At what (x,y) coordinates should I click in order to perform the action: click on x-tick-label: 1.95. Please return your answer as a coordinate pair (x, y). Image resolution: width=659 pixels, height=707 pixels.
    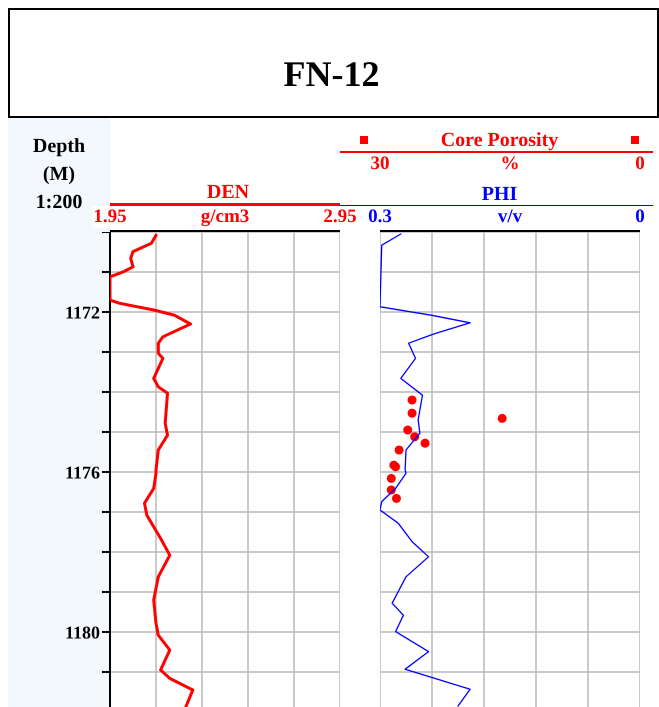
    Looking at the image, I should click on (110, 217).